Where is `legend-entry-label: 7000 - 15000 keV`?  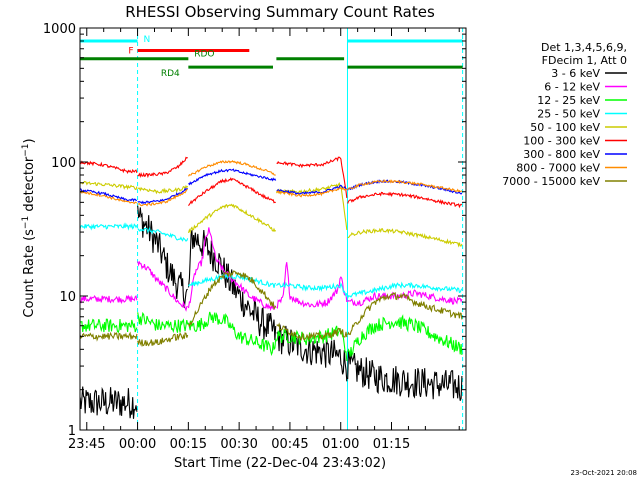 legend-entry-label: 7000 - 15000 keV is located at coordinates (551, 181).